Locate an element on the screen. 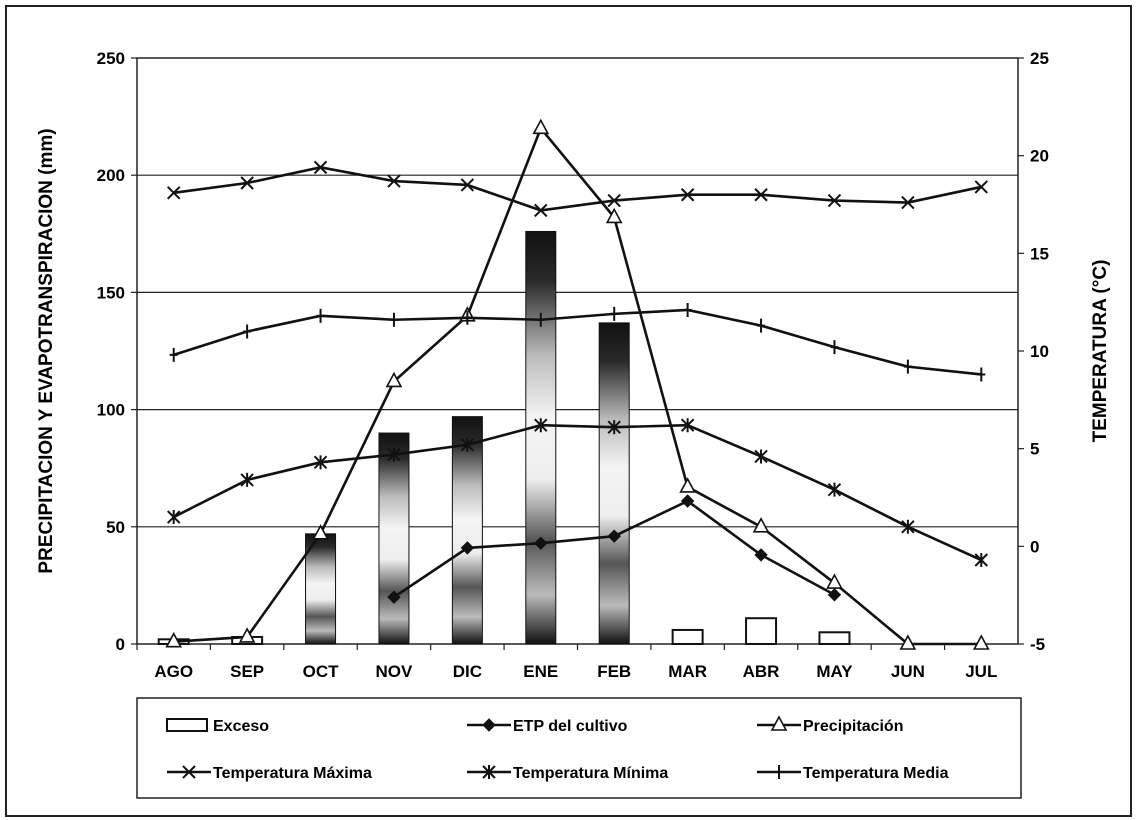 Image resolution: width=1138 pixels, height=820 pixels. x-tick-label: ABR is located at coordinates (761, 671).